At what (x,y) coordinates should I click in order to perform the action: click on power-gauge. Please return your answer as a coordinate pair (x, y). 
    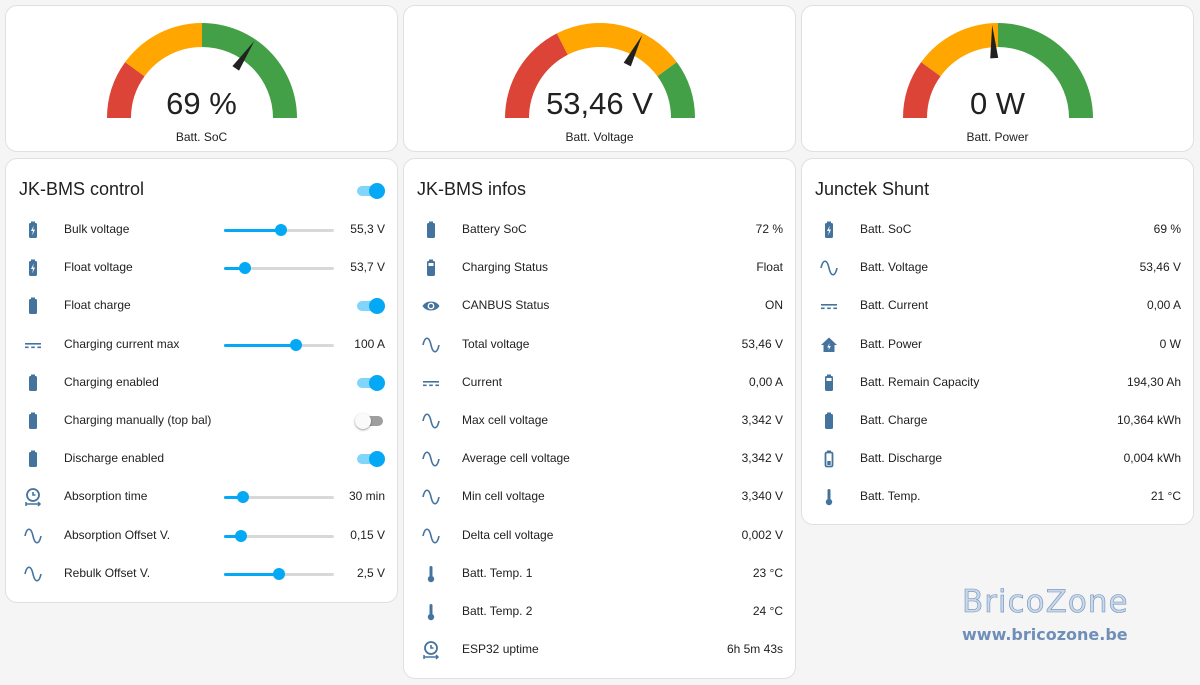
    Looking at the image, I should click on (998, 70).